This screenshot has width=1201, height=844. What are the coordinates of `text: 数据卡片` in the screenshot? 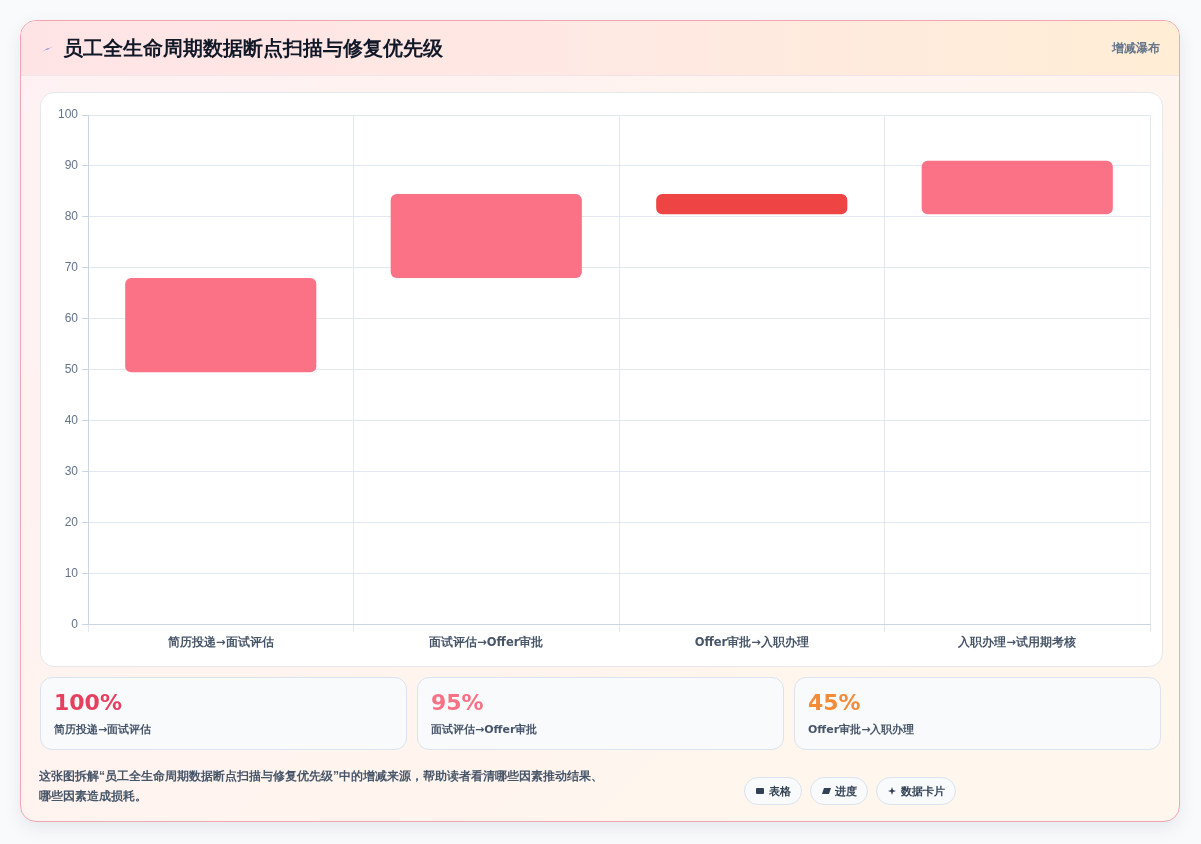 It's located at (923, 791).